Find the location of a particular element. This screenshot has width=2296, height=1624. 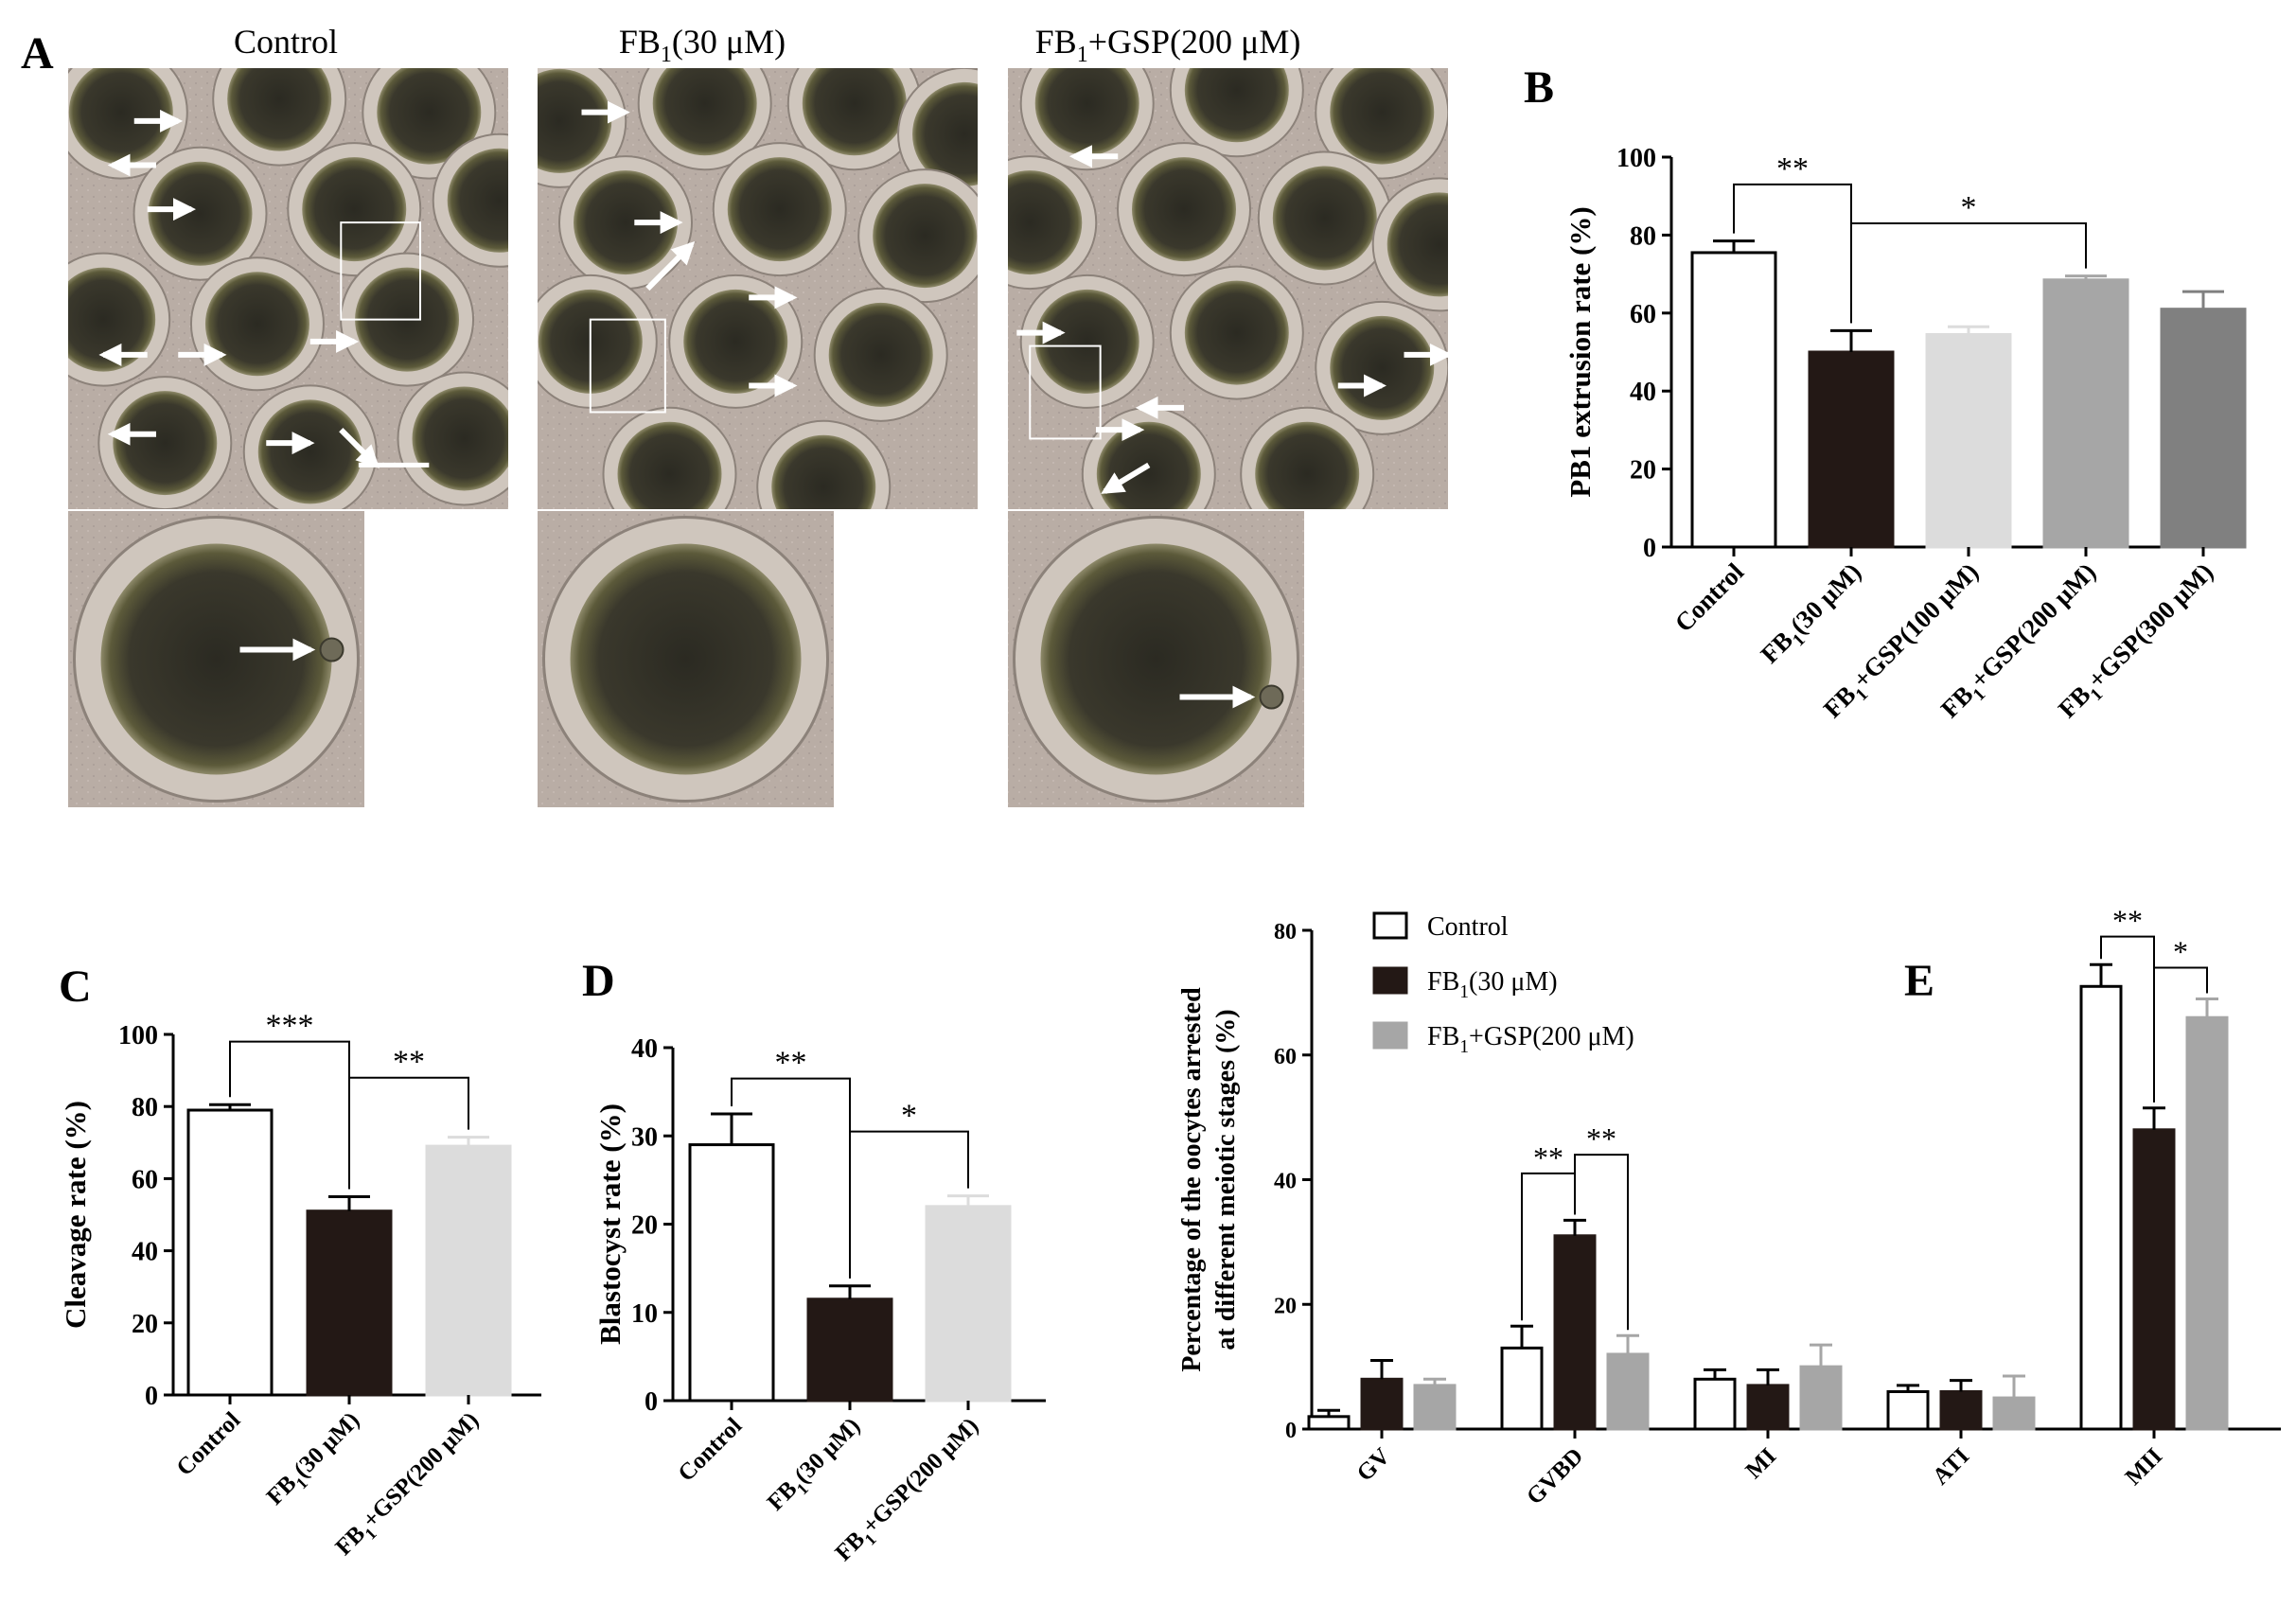

micrograph-title-fb1-gsp: FB1+GSP(200 μM) is located at coordinates (1168, 45).